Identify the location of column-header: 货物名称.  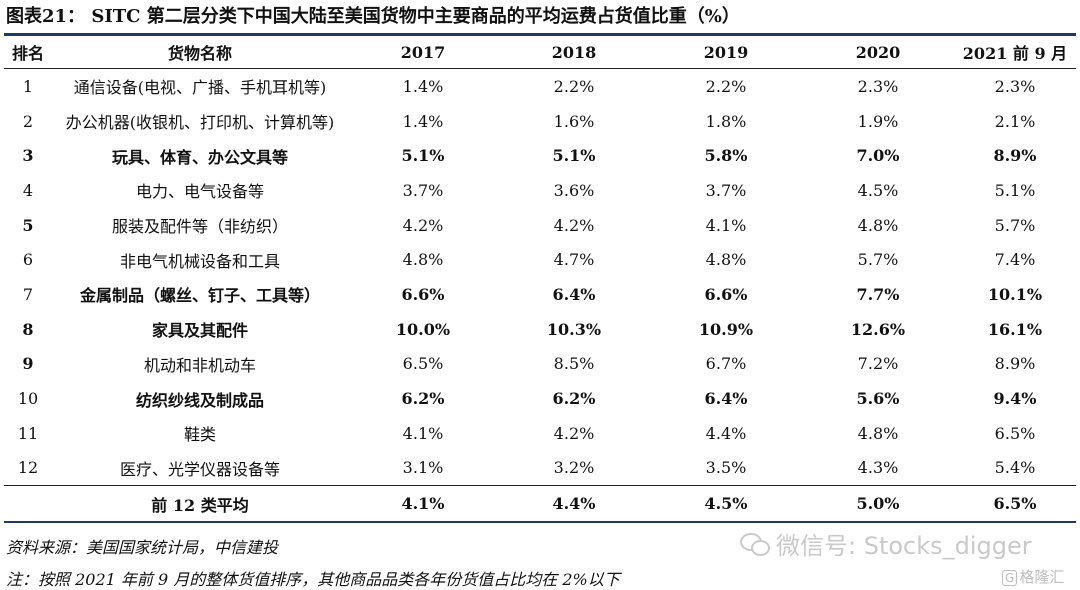
(200, 52).